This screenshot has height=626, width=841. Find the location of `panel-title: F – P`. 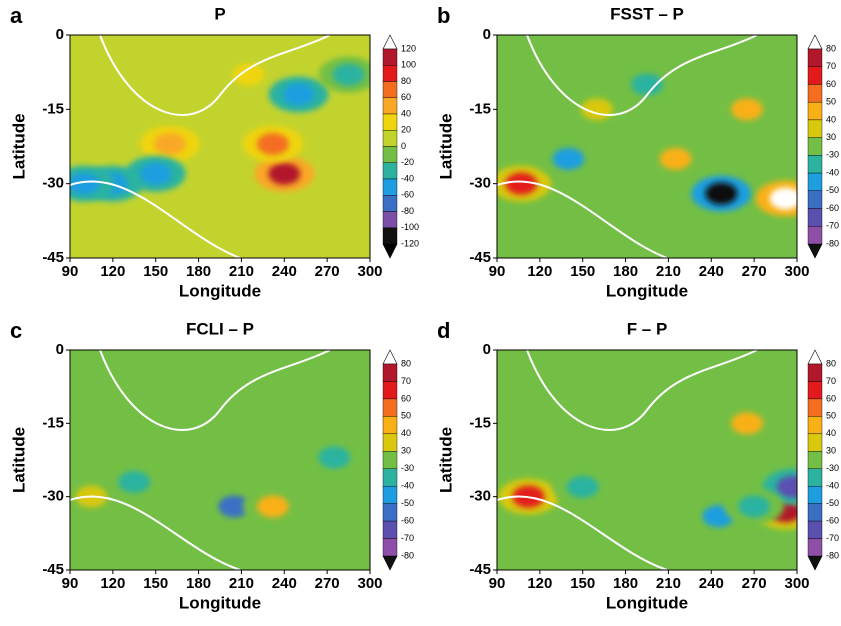

panel-title: F – P is located at coordinates (647, 328).